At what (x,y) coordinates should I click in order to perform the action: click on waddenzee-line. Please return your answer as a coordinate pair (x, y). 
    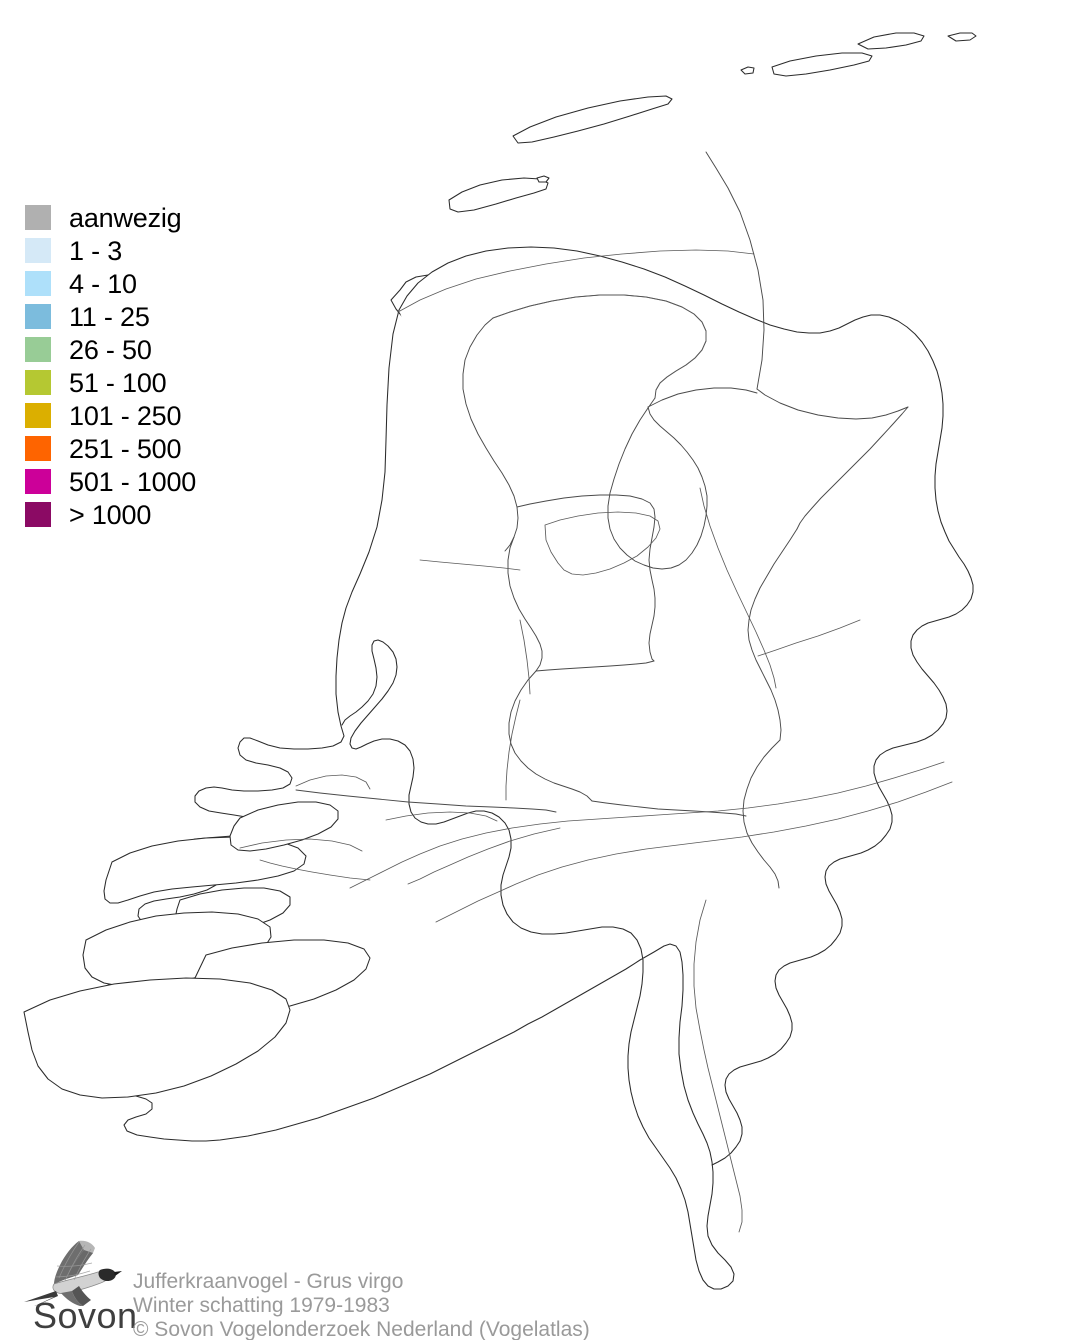
    Looking at the image, I should click on (576, 281).